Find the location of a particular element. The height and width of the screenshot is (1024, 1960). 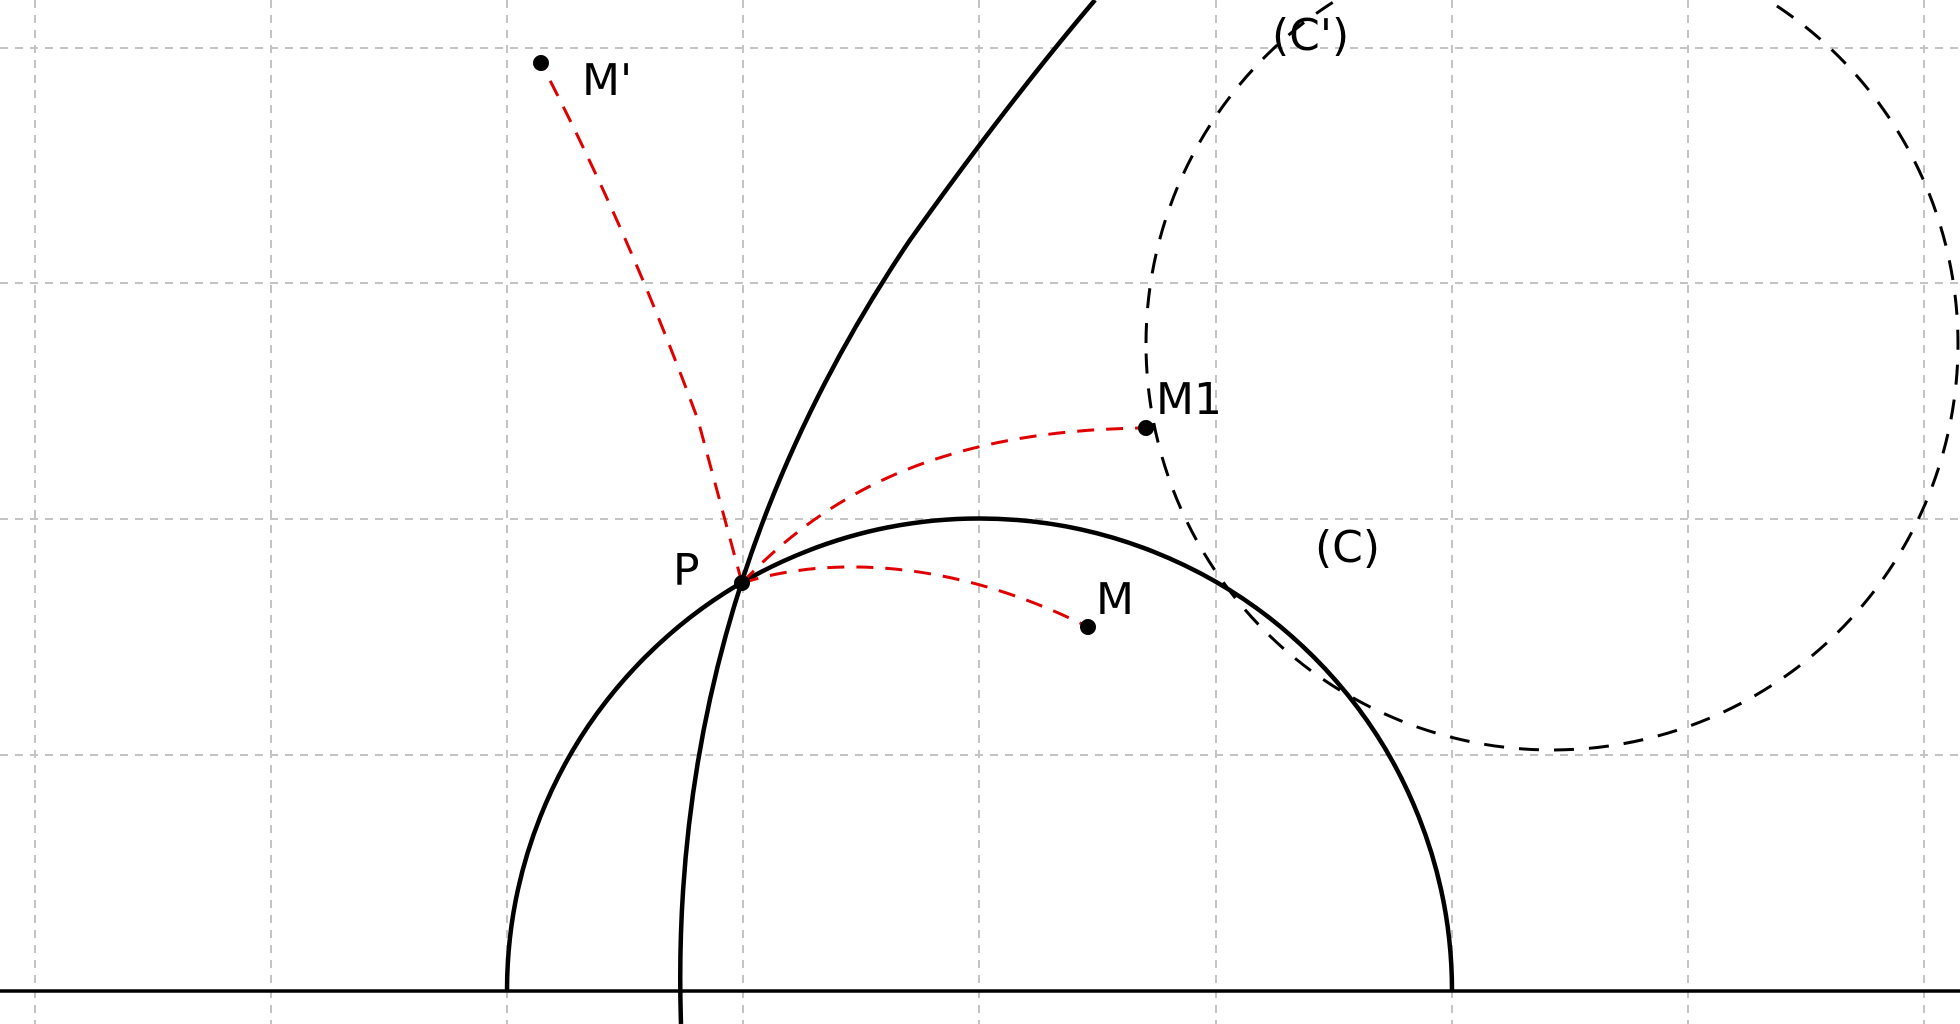

label-point-p: P is located at coordinates (686, 570).